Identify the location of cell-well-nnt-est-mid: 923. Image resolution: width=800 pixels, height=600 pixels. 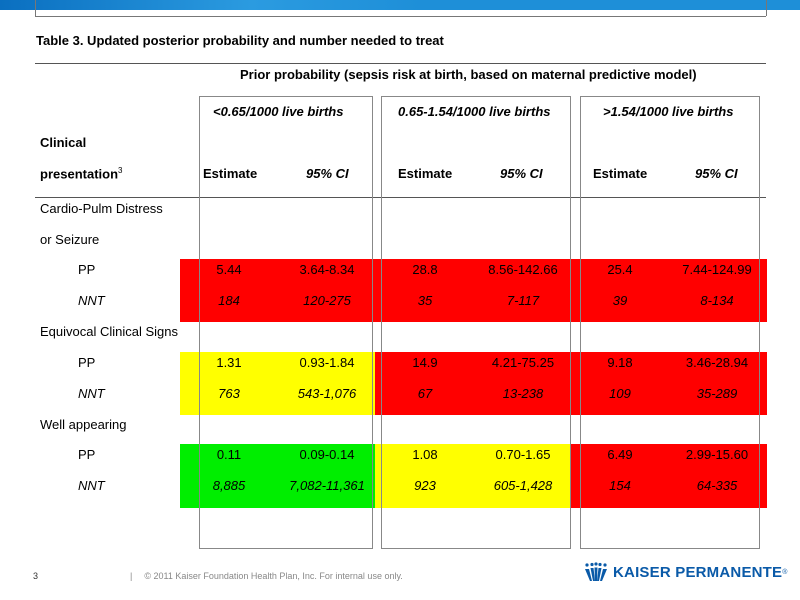
(425, 485).